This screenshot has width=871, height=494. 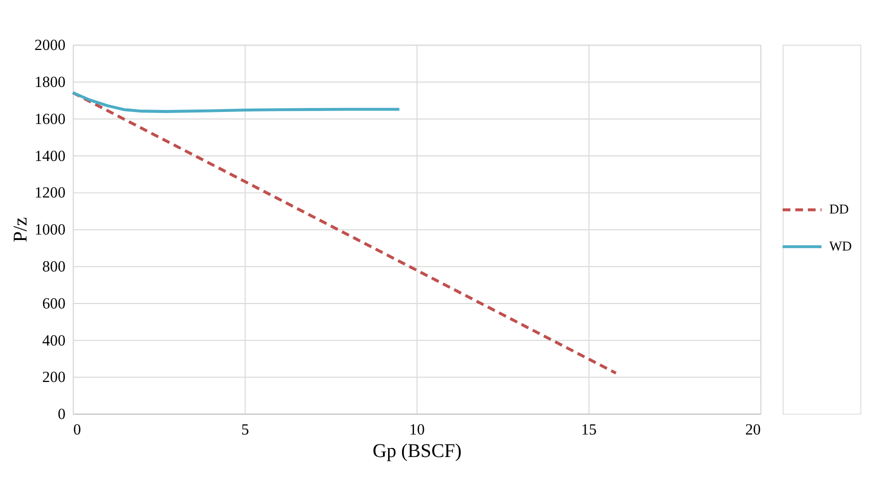 What do you see at coordinates (62, 415) in the screenshot?
I see `y-tick-label: 0` at bounding box center [62, 415].